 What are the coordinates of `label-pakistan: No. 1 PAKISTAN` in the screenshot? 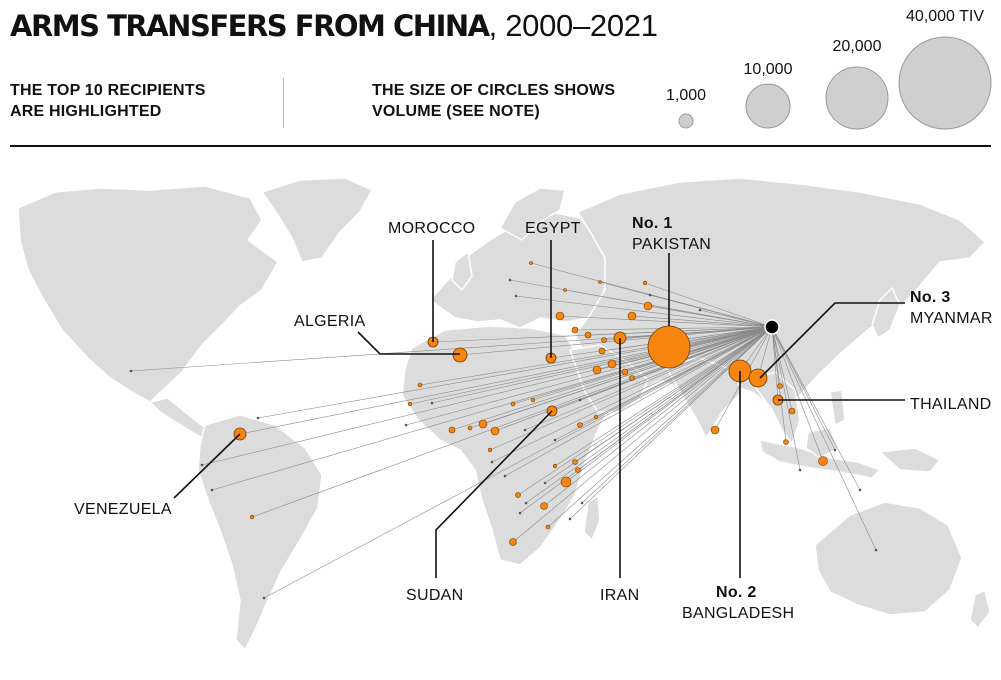 It's located at (672, 234).